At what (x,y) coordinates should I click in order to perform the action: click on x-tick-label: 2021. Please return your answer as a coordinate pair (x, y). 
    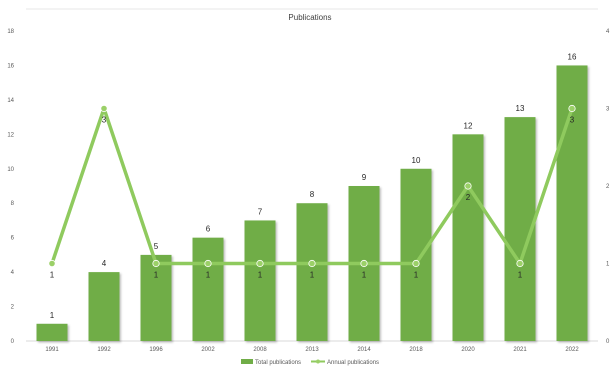
    Looking at the image, I should click on (520, 350).